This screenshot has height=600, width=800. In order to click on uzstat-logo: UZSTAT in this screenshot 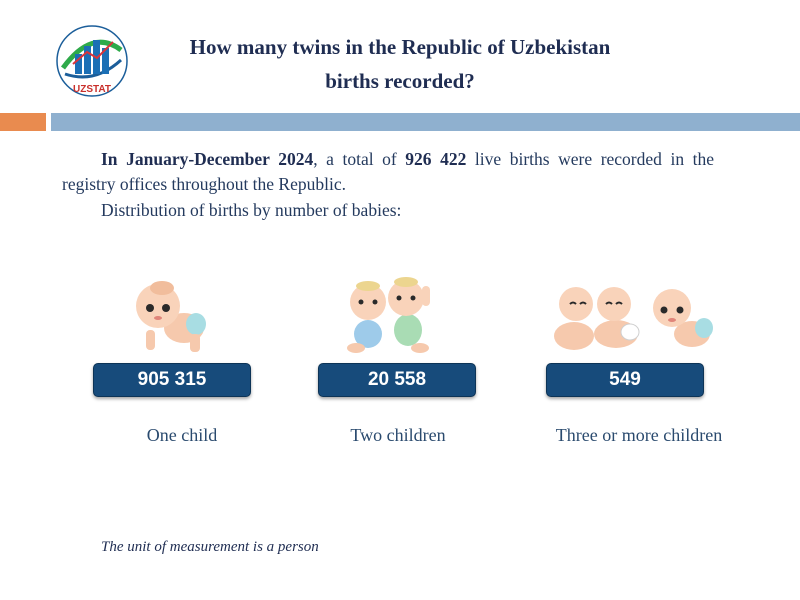, I will do `click(92, 61)`.